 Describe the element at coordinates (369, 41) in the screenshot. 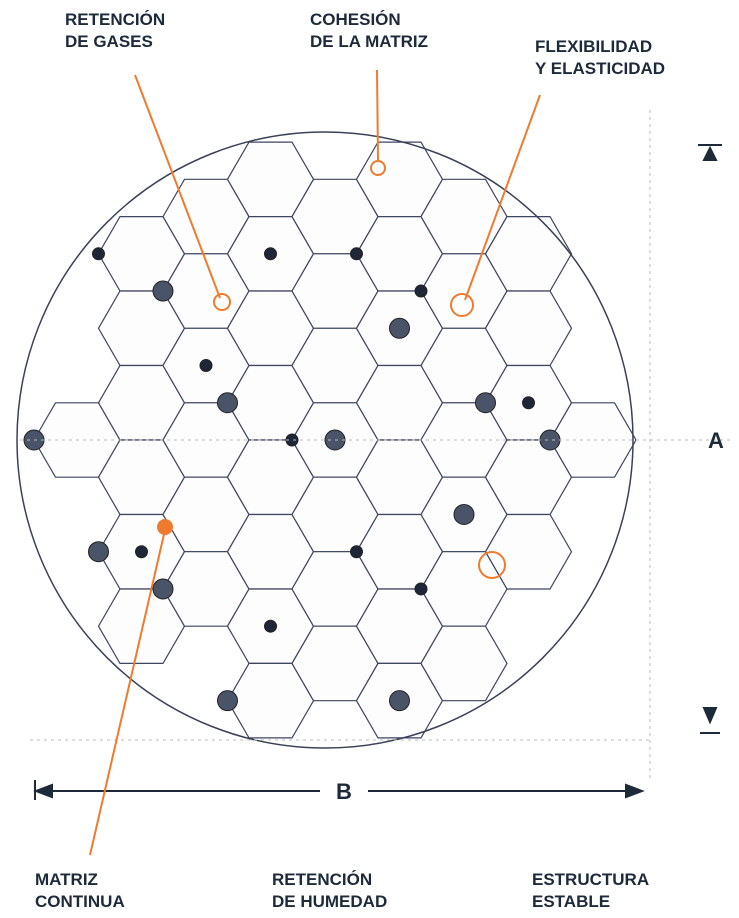

I see `label-text: DE LA MATRIZ` at that location.